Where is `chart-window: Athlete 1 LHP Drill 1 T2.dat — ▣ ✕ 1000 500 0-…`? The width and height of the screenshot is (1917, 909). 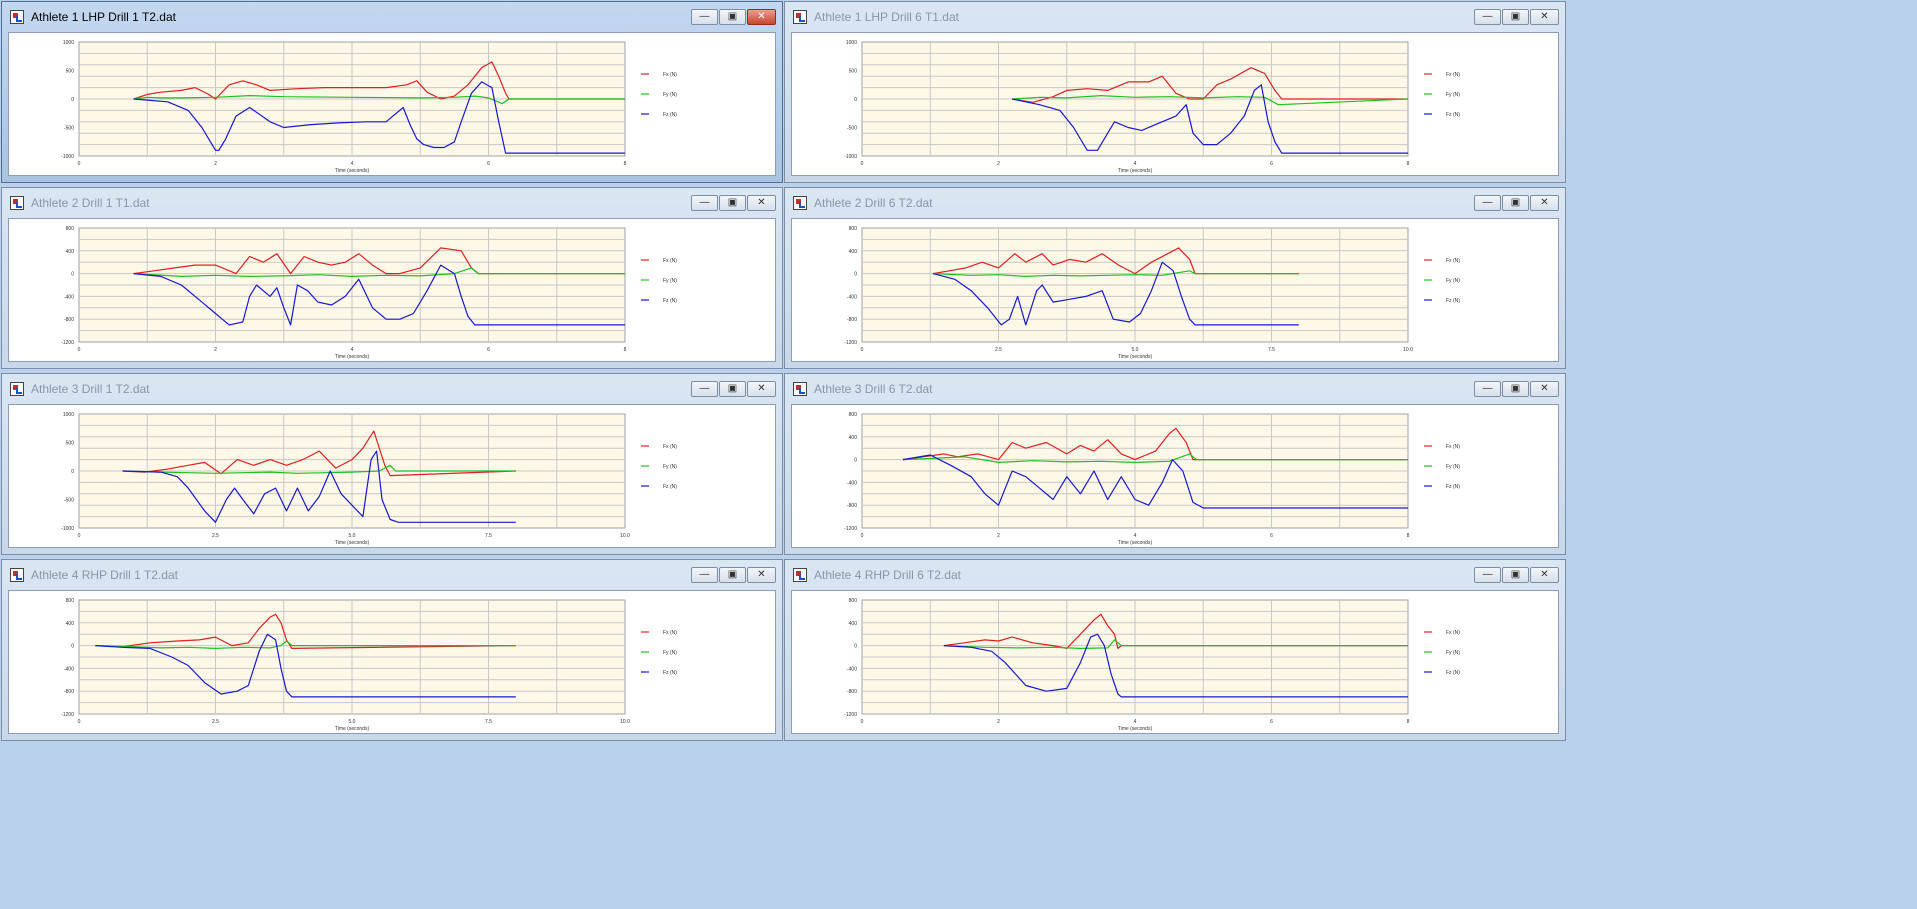 chart-window: Athlete 1 LHP Drill 1 T2.dat — ▣ ✕ 1000 500 0-… is located at coordinates (392, 92).